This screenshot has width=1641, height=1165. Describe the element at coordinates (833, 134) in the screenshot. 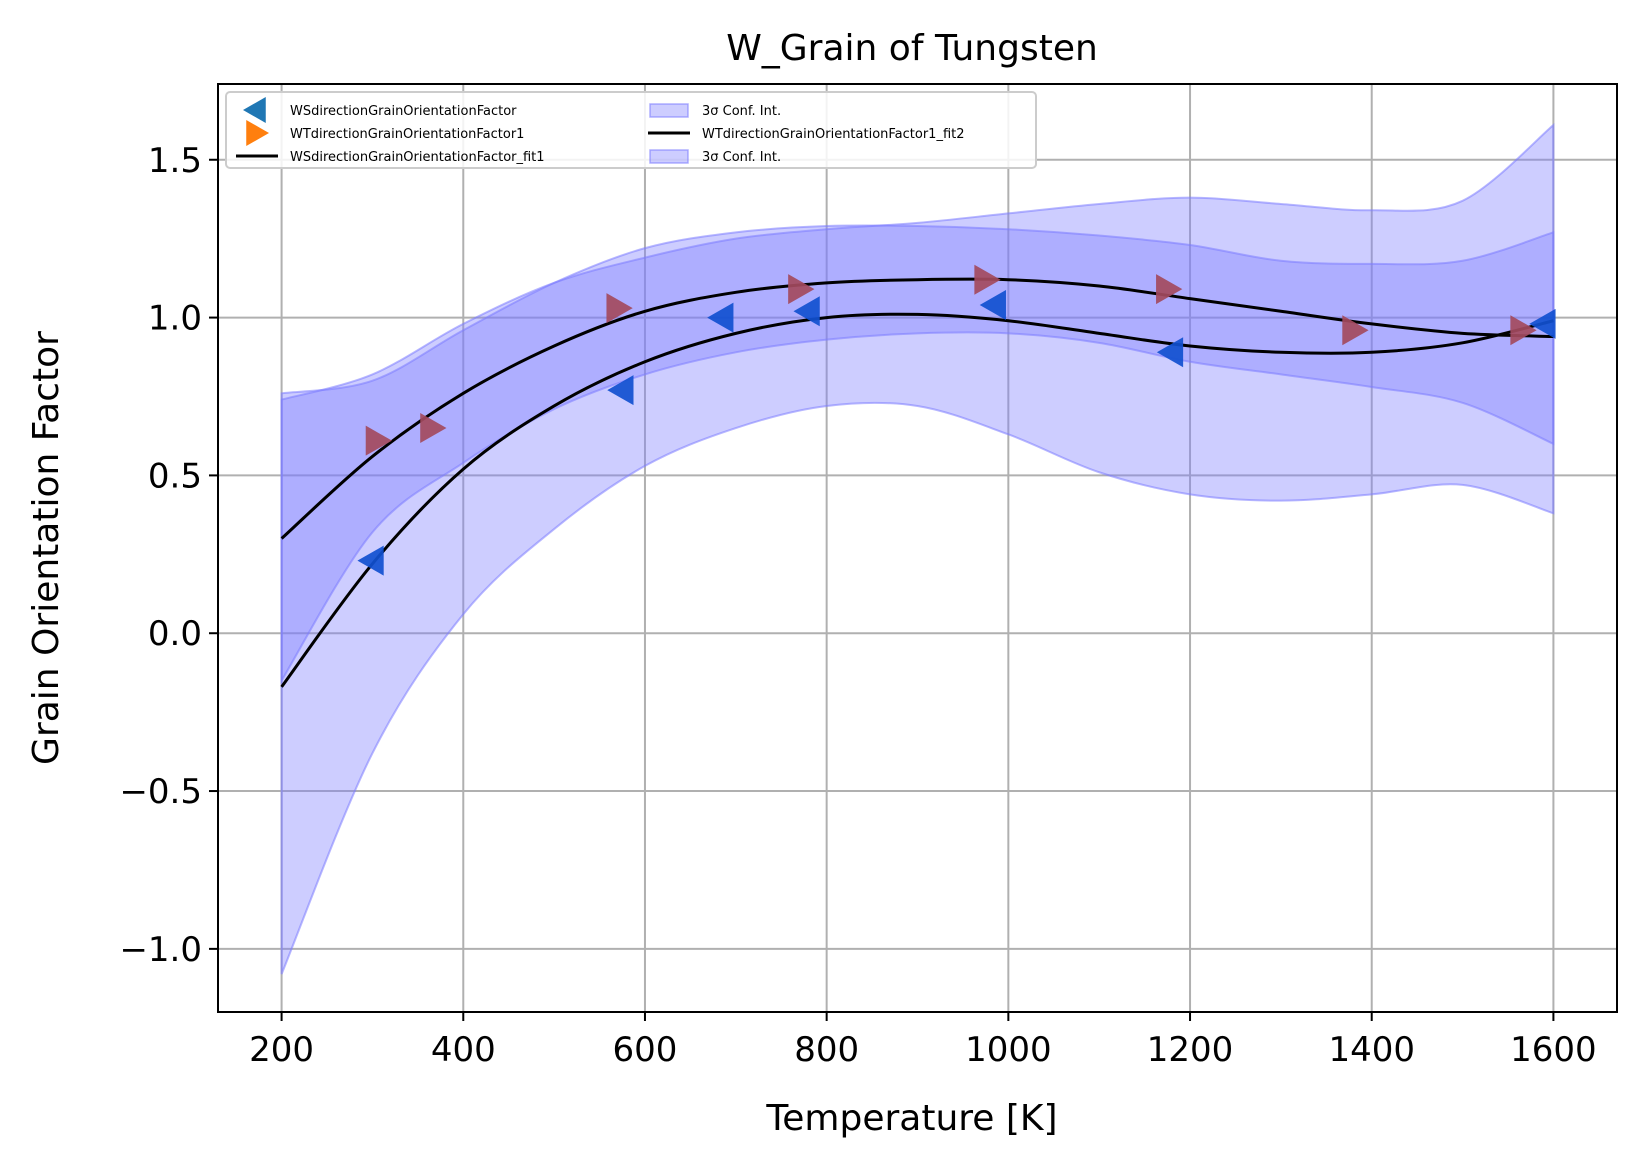

I see `legend-label: WTdirectionGrainOrientationFactor1_fit2` at that location.